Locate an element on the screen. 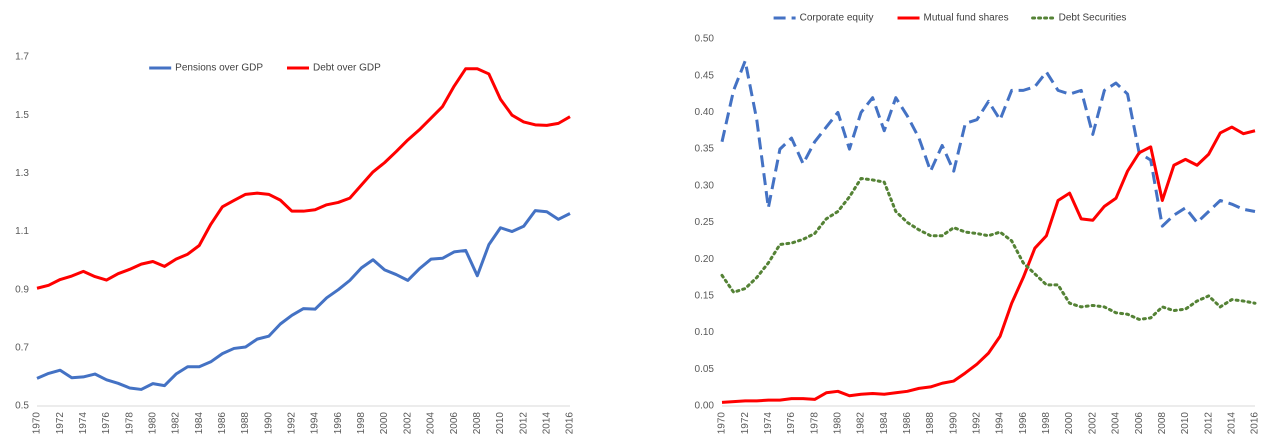  legend-label: Mutual fund shares is located at coordinates (966, 18).